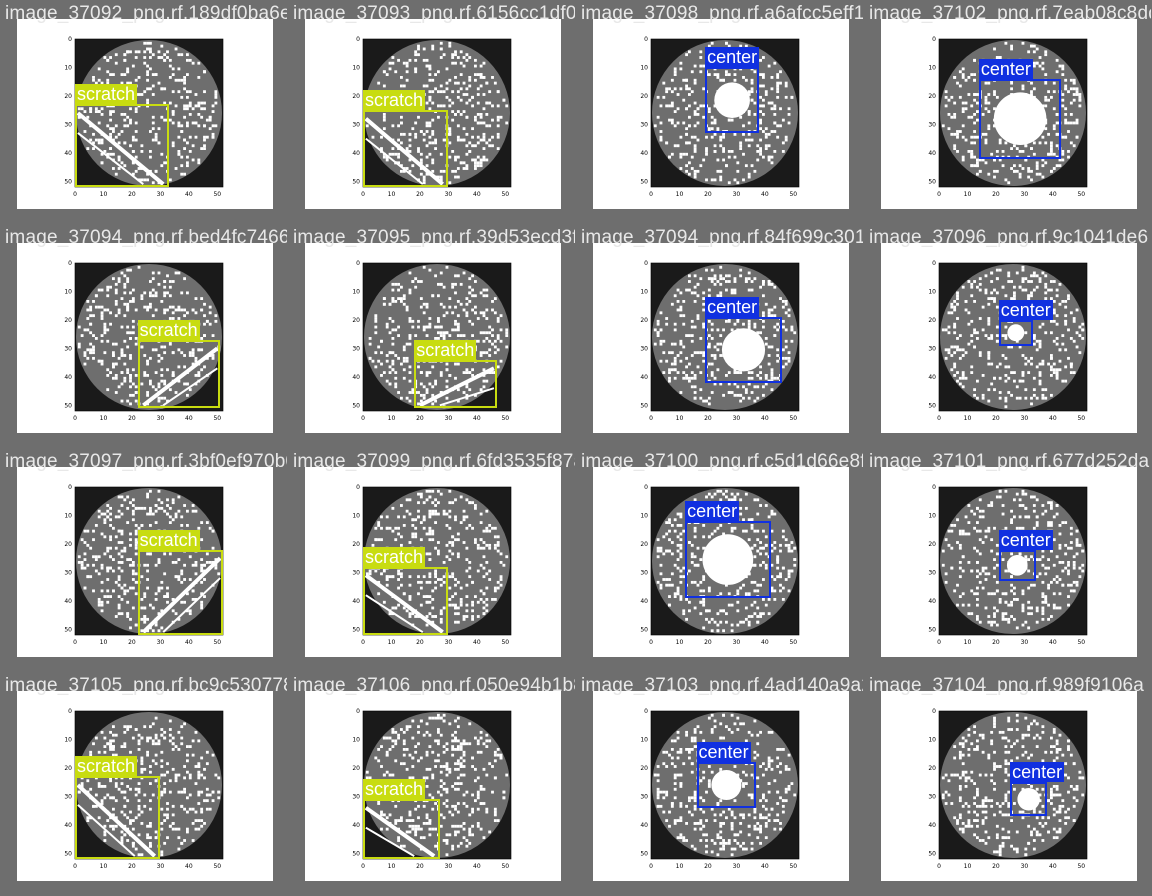 The image size is (1152, 896). I want to click on y-tick-label: 40, so click(68, 377).